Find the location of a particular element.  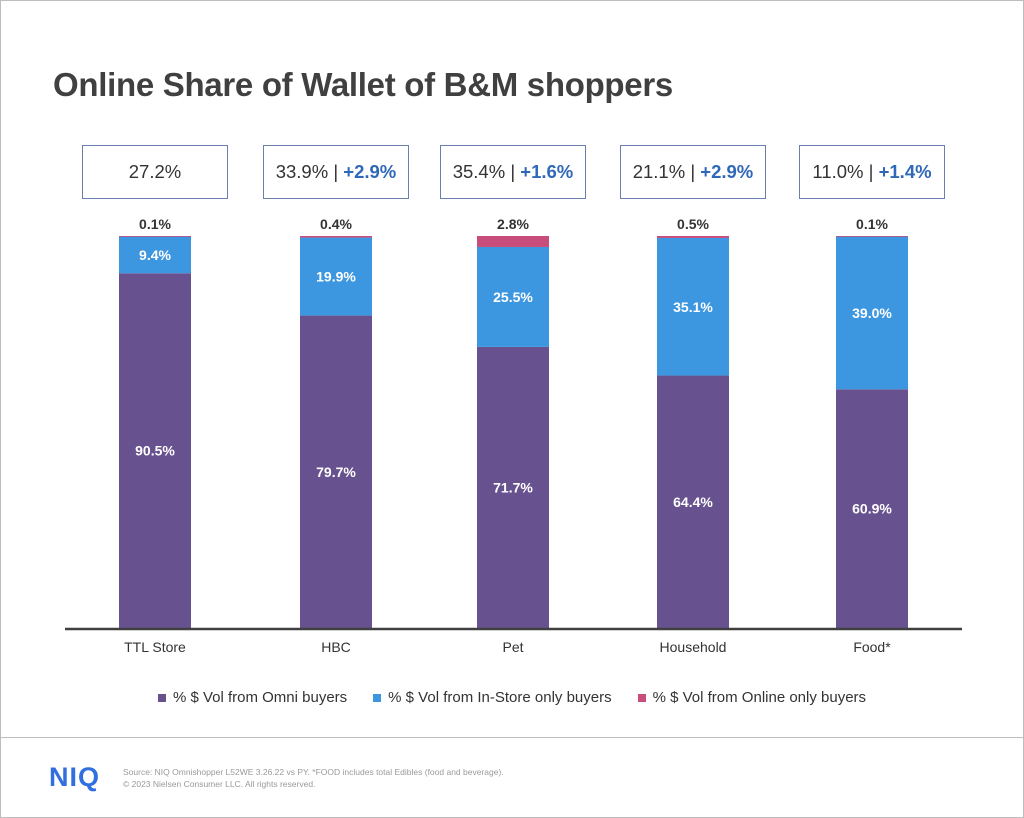

summary-box: 27.2% is located at coordinates (155, 172).